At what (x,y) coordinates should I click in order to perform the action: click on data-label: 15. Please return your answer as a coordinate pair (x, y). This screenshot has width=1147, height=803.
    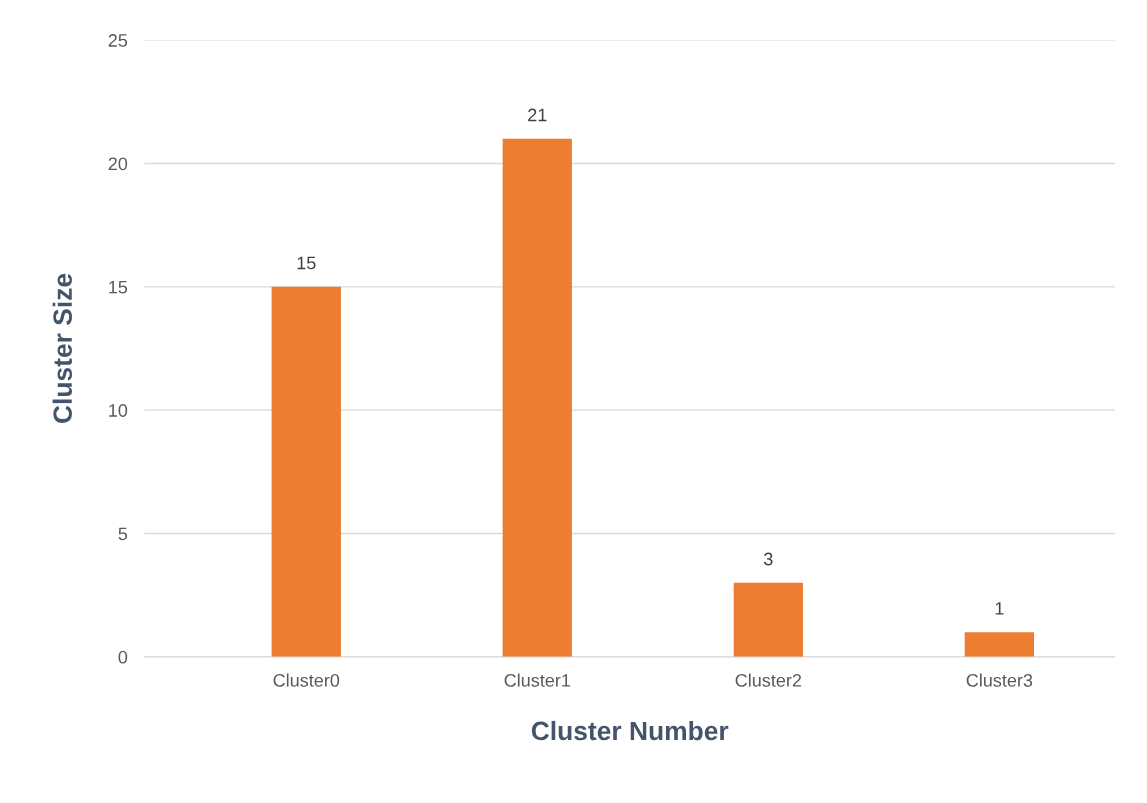
    Looking at the image, I should click on (306, 263).